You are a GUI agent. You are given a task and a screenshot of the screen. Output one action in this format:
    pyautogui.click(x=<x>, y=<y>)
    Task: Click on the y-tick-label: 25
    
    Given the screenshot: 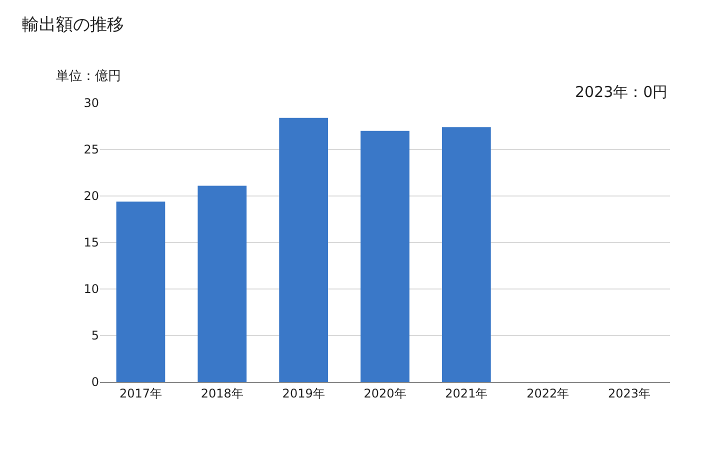 What is the action you would take?
    pyautogui.click(x=91, y=149)
    